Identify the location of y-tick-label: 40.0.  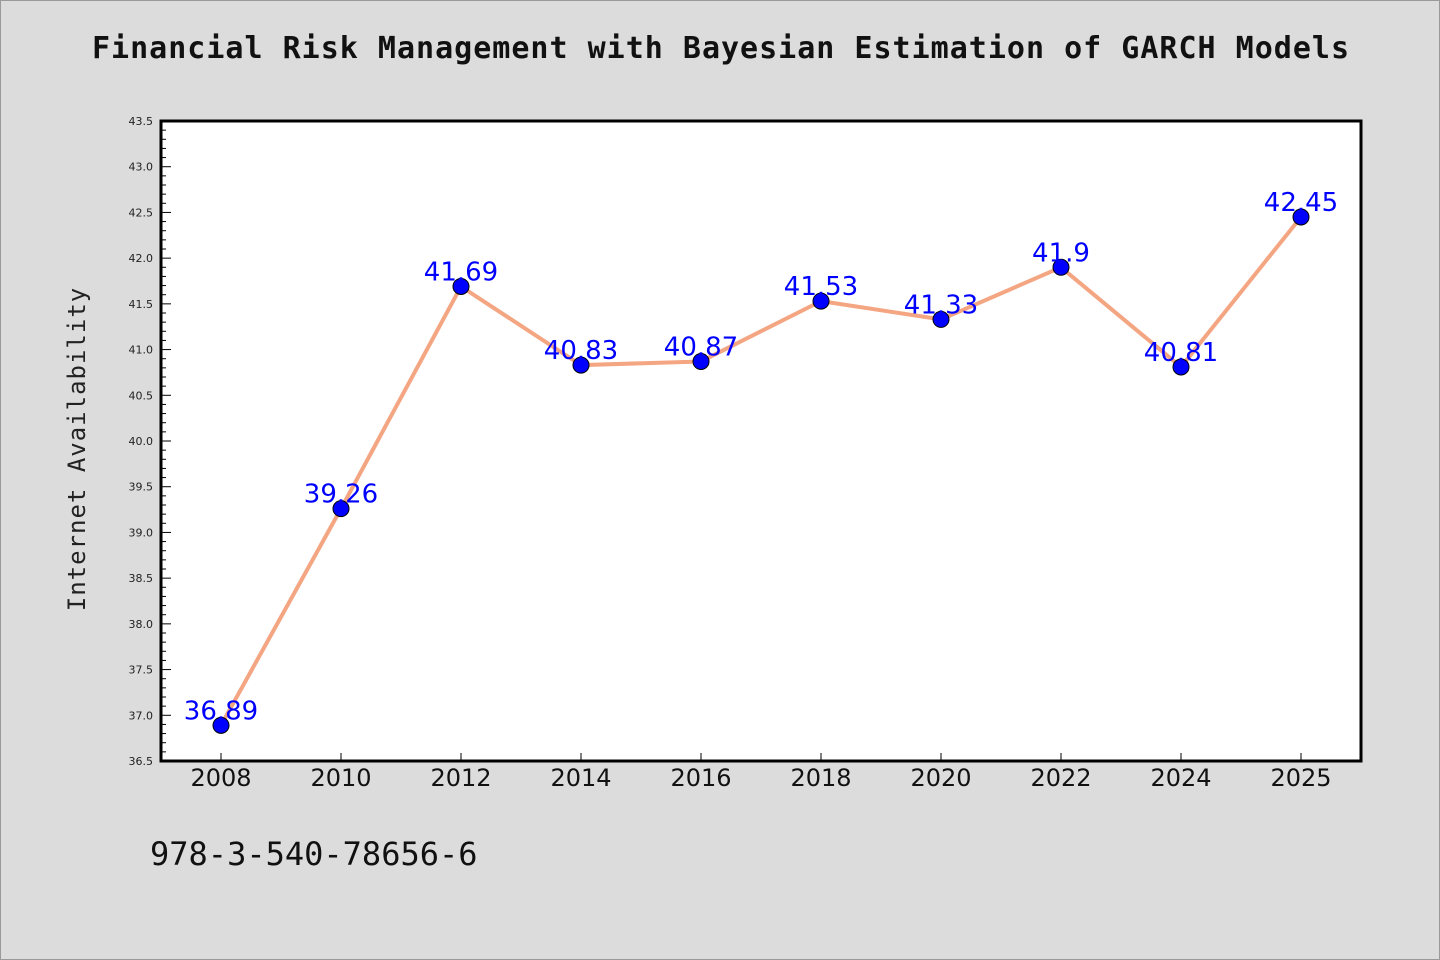
(141, 441).